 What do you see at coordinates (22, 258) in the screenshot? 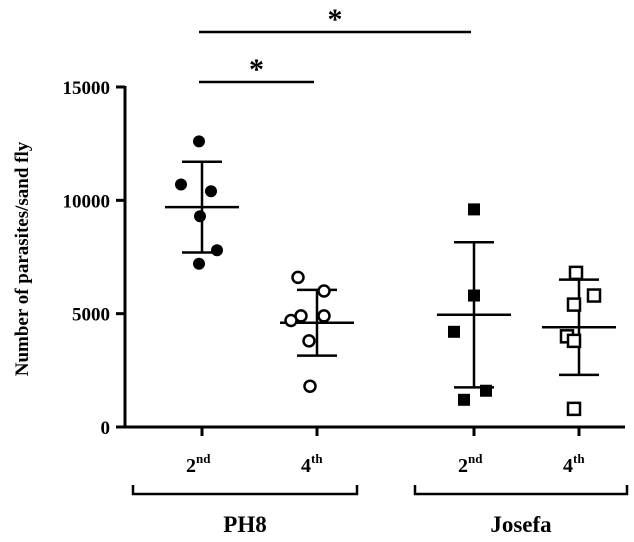
I see `y-axis-label: Number of parasites/sand fly` at bounding box center [22, 258].